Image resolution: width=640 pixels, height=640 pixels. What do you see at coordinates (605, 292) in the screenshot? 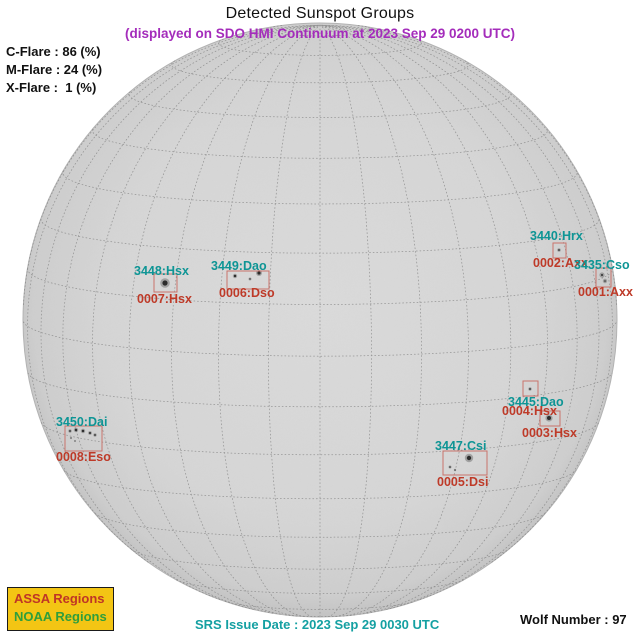
I see `assa-region-label: 0001:Axx` at bounding box center [605, 292].